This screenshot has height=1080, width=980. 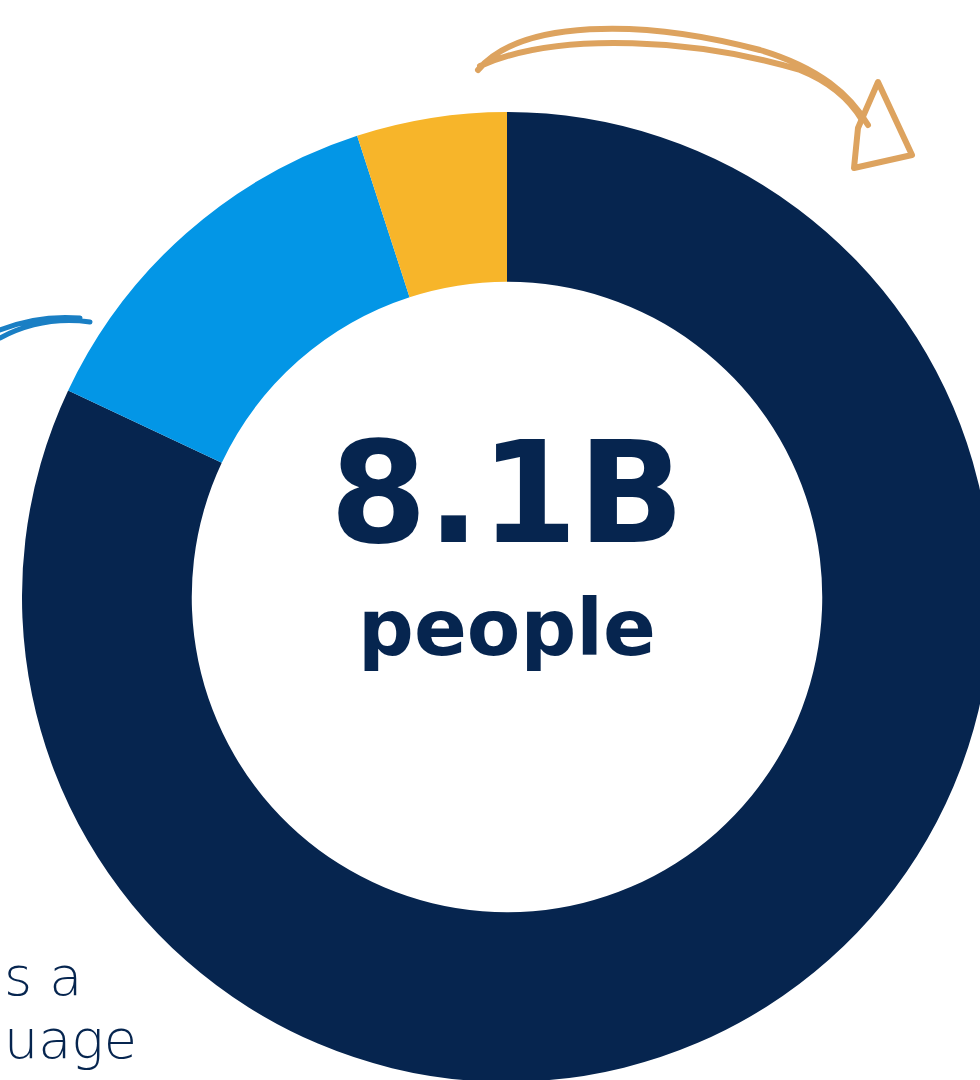 What do you see at coordinates (507, 493) in the screenshot?
I see `text: 8.1B` at bounding box center [507, 493].